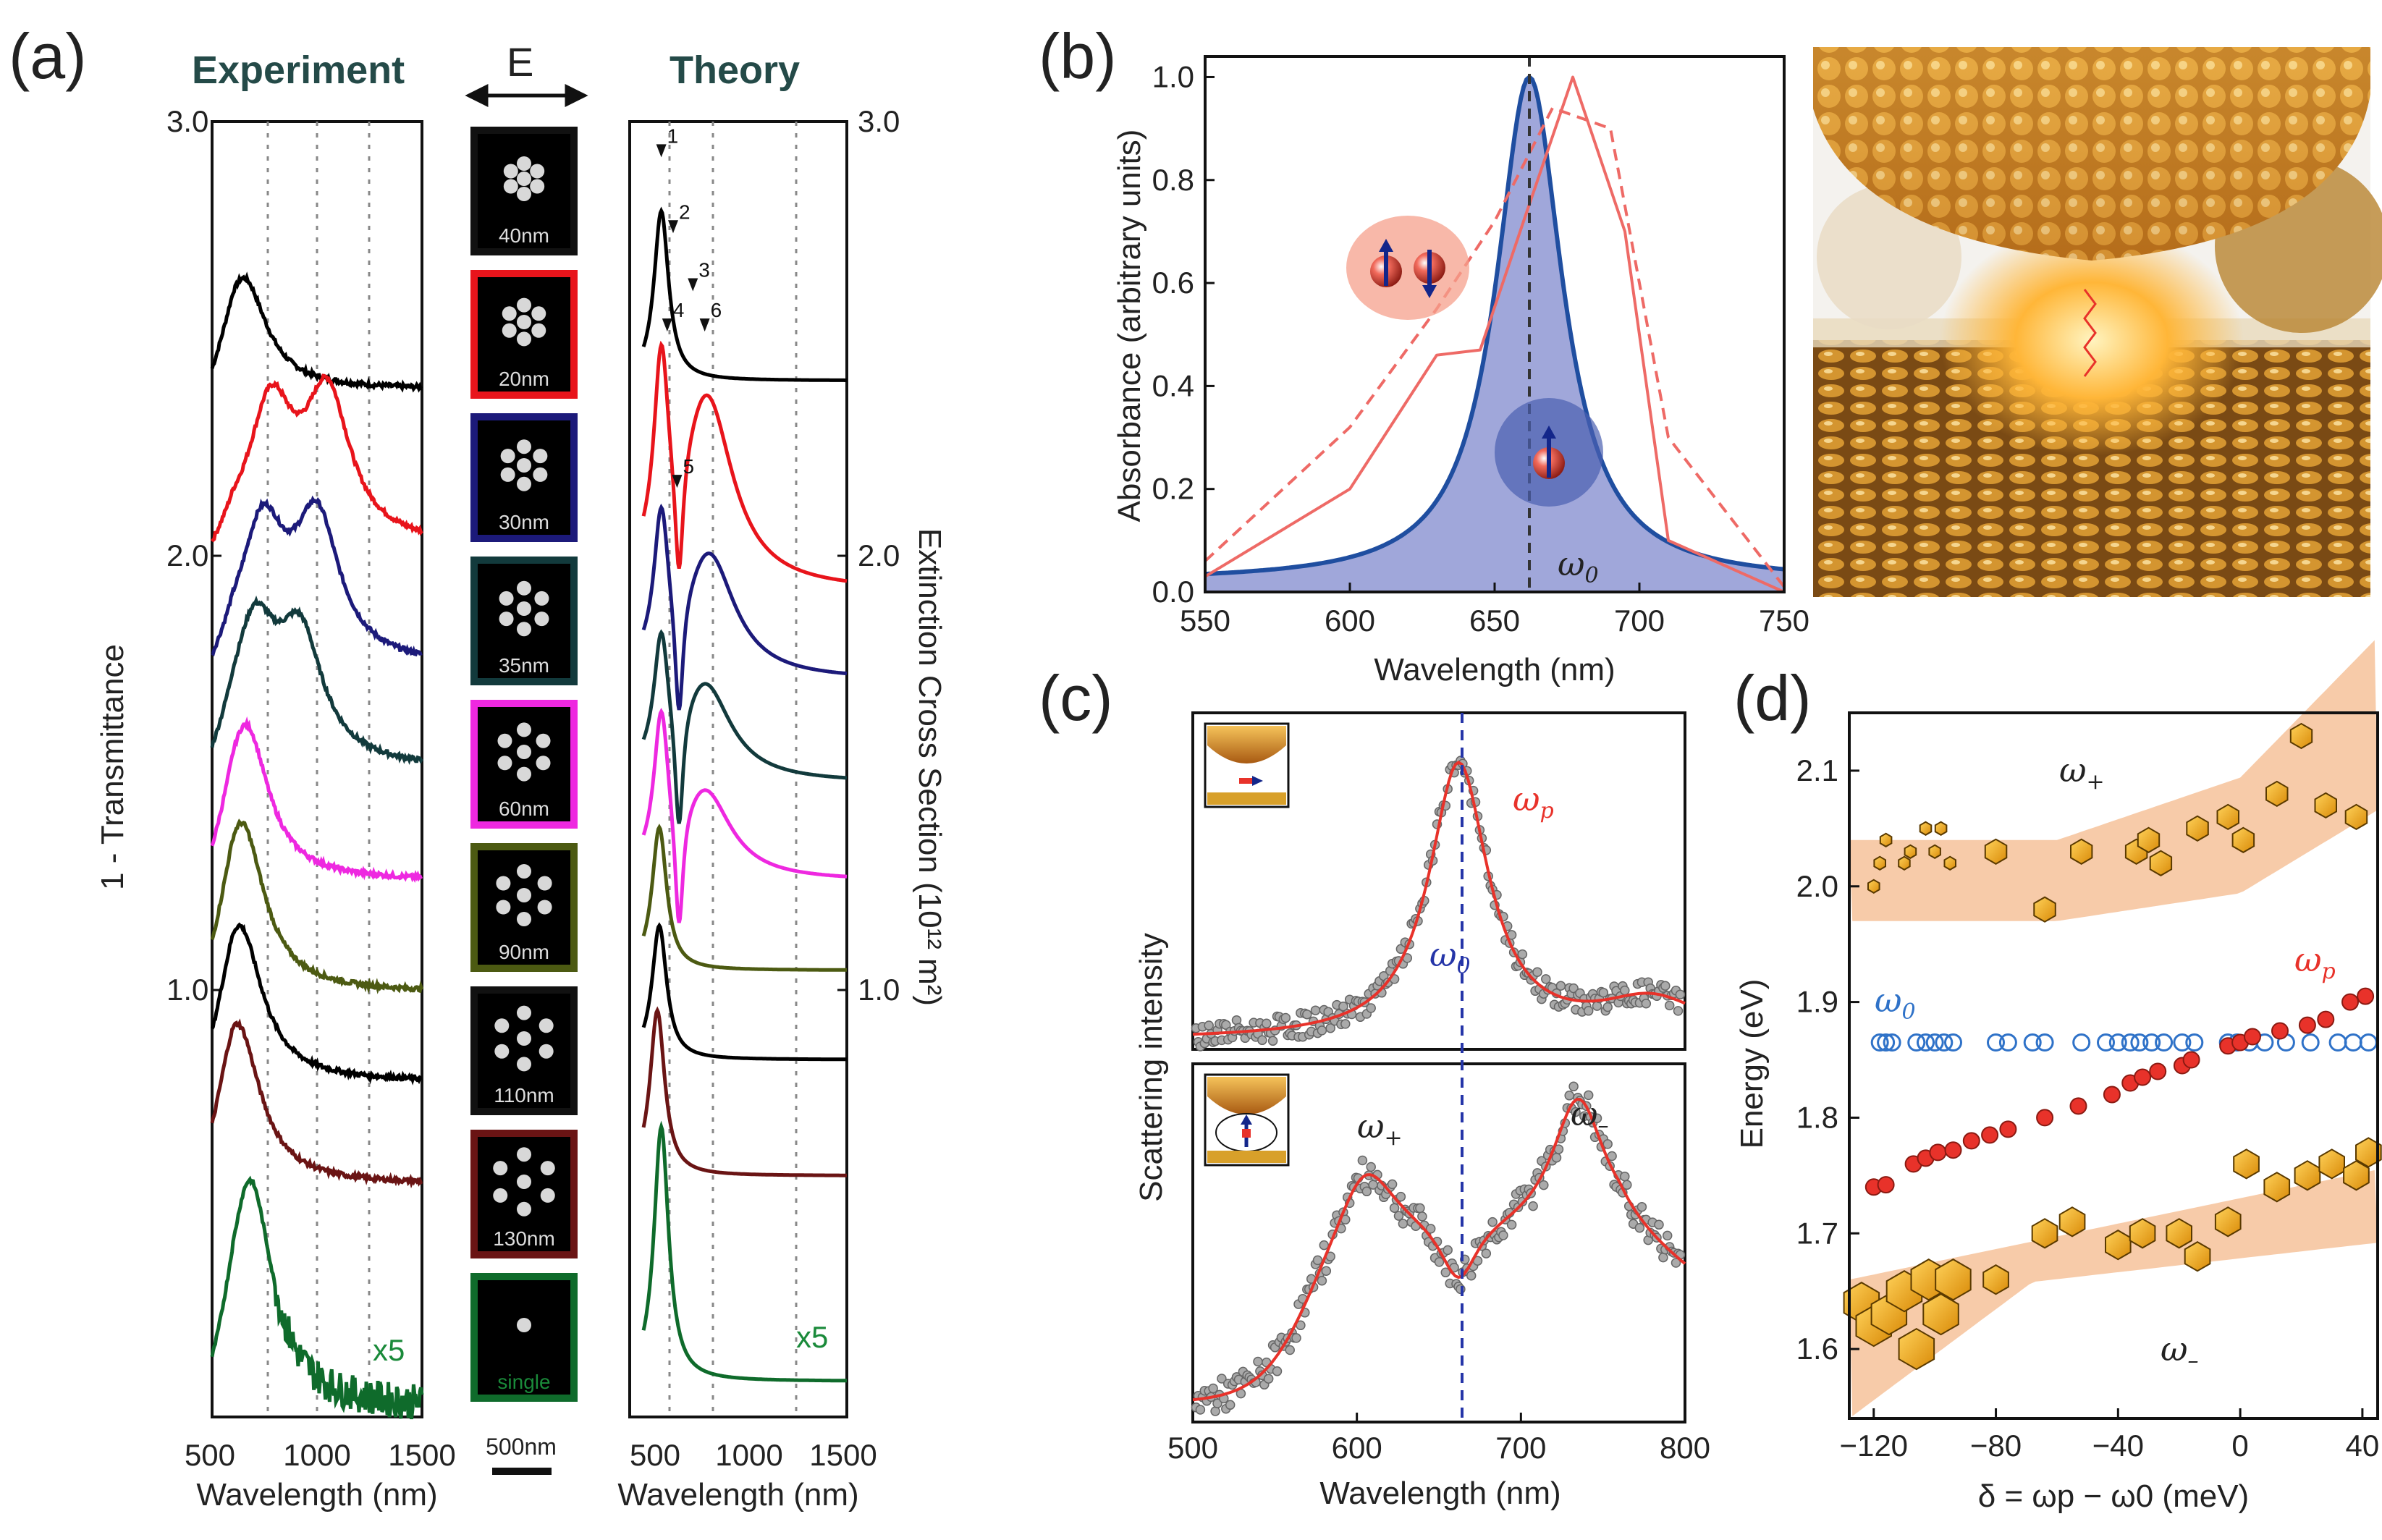 Image resolution: width=2382 pixels, height=1540 pixels. Describe the element at coordinates (689, 306) in the screenshot. I see `theory-markers: 1 2 34 5 6` at that location.